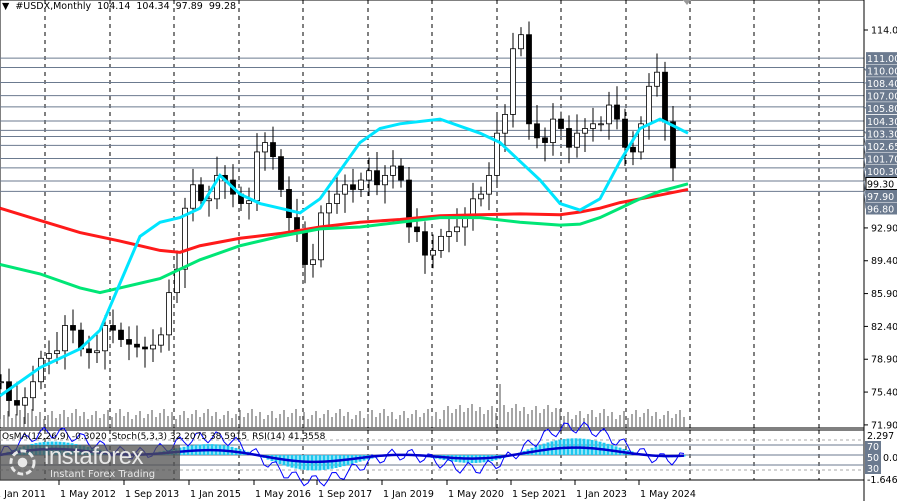  I want to click on time-tick-label: 1 Jan 2011, so click(23, 494).